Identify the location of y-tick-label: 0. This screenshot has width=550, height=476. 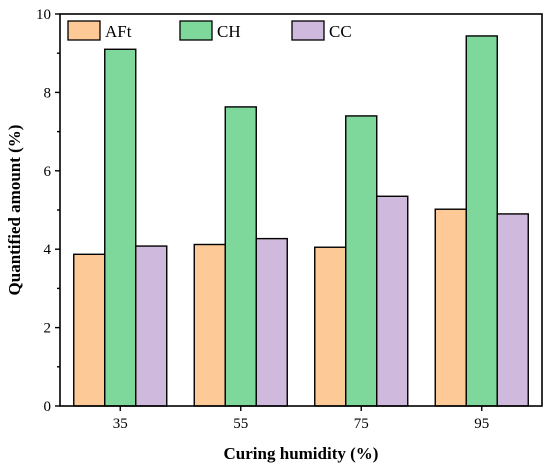
(48, 407).